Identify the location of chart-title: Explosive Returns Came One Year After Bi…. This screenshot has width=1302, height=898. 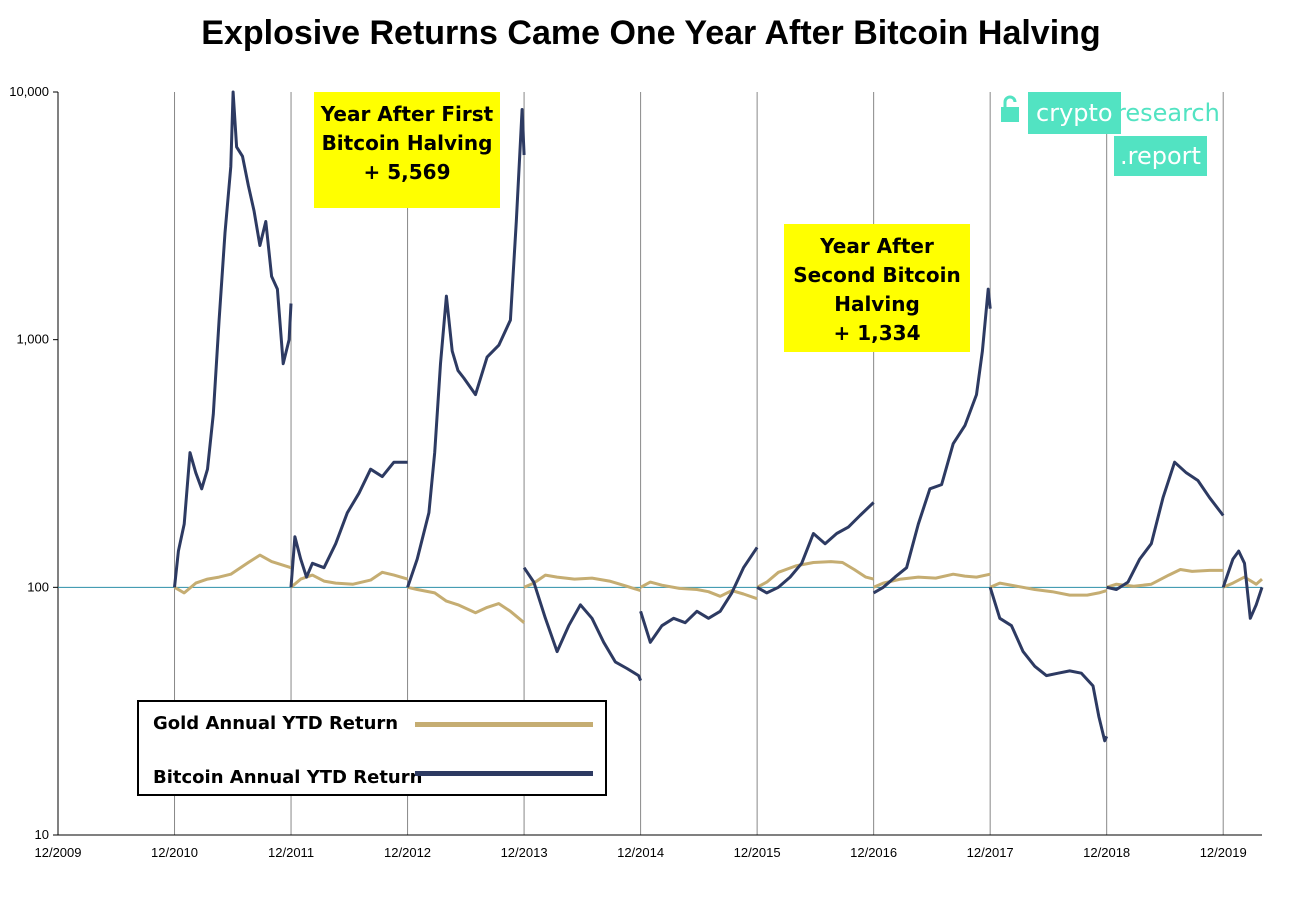
(651, 33).